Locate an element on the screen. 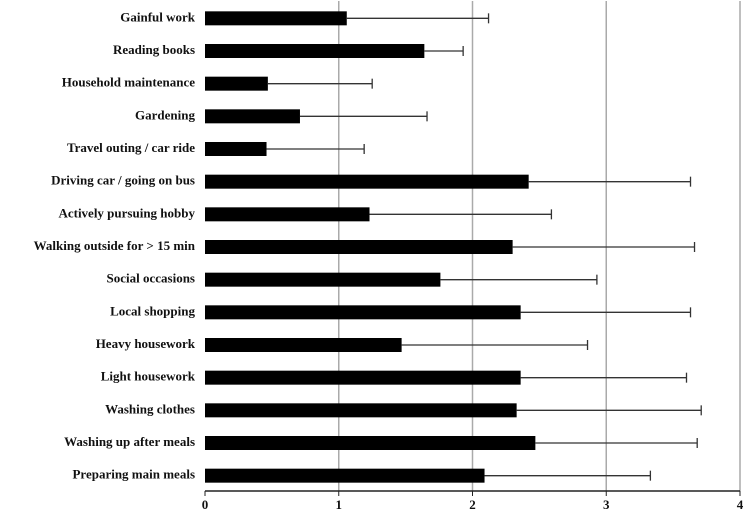 Image resolution: width=749 pixels, height=522 pixels. y-tick-label: Travel outing / car ride is located at coordinates (131, 147).